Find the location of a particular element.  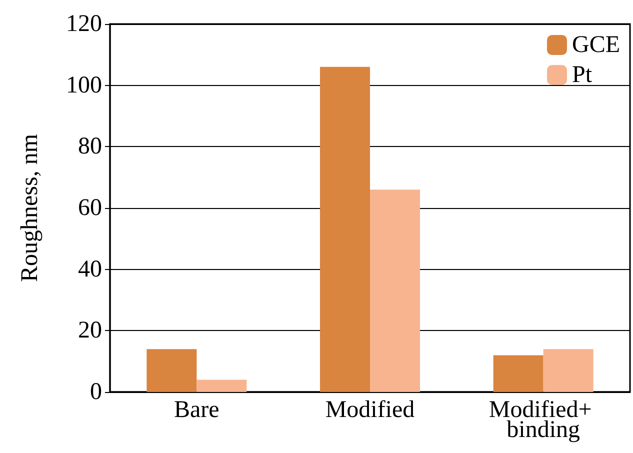

y-axis-title: Roughness, nm is located at coordinates (30, 208).